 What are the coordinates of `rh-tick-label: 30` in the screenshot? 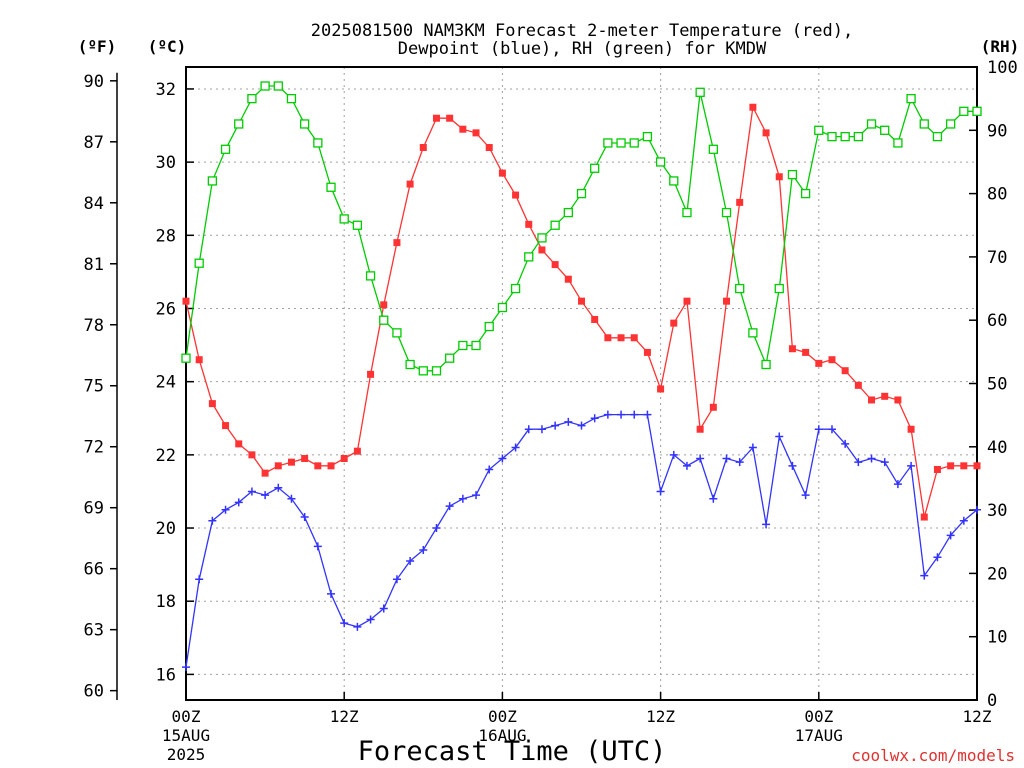 It's located at (997, 511).